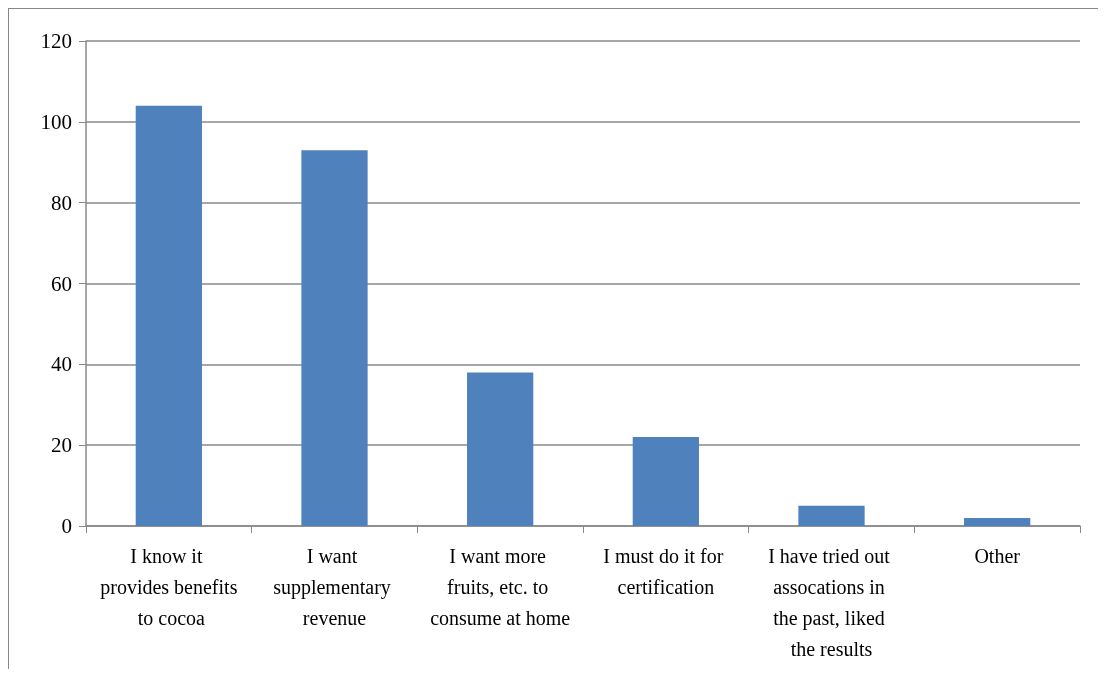 The height and width of the screenshot is (677, 1106). Describe the element at coordinates (500, 586) in the screenshot. I see `x-tick-label: I want more fruits, etc. to consume at home` at that location.